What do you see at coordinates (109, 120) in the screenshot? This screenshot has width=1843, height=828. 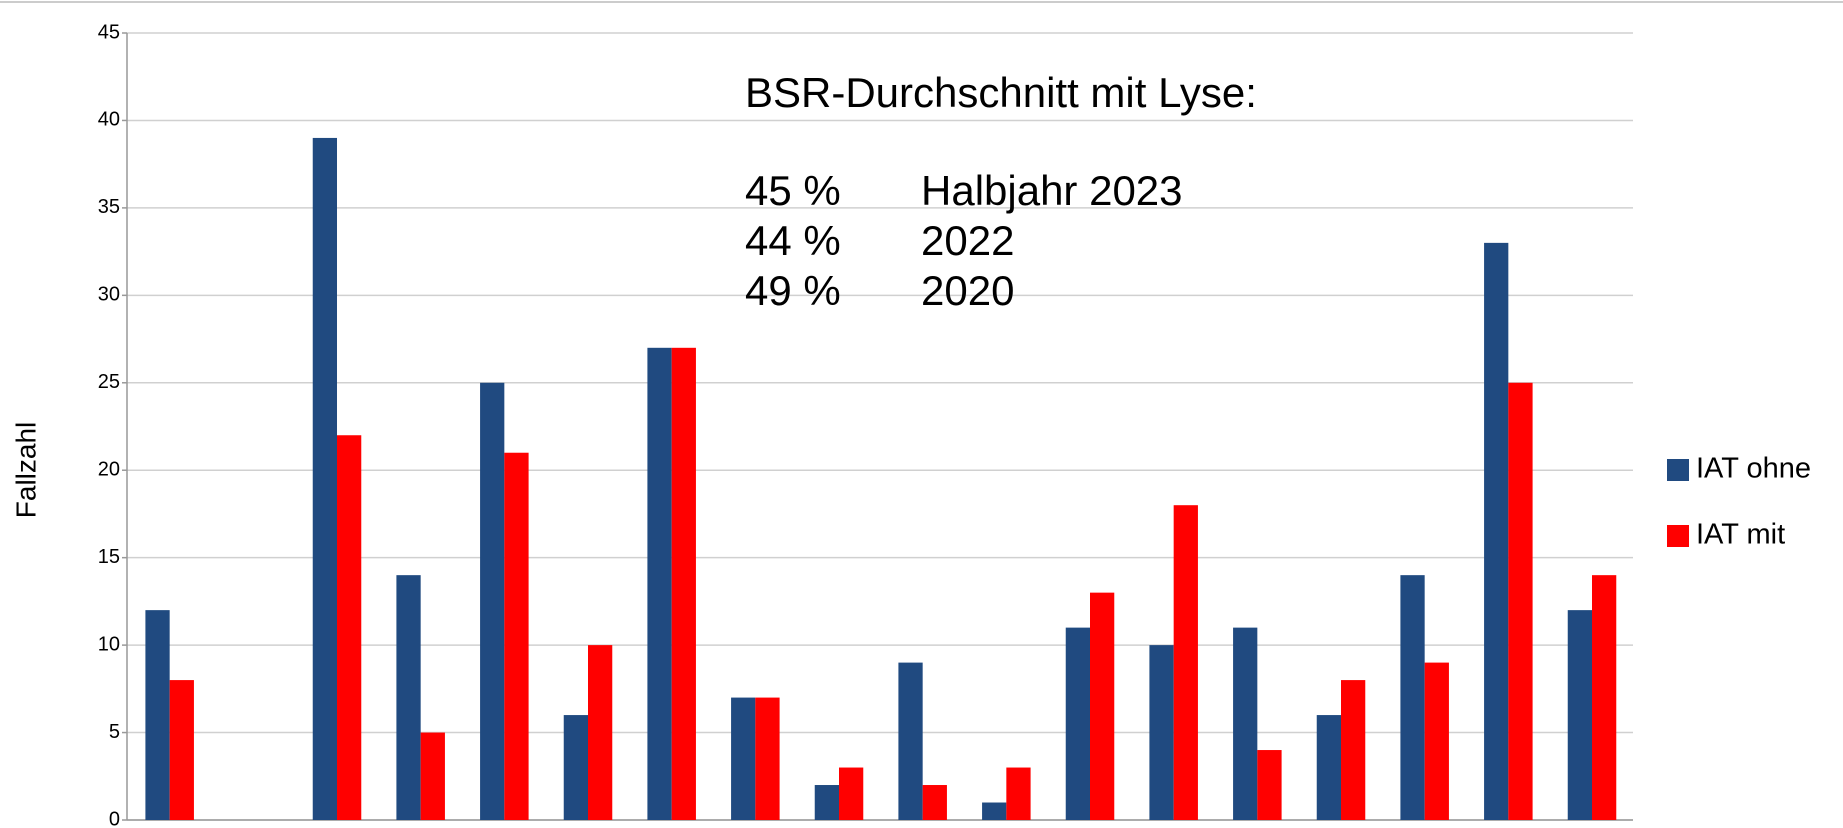 I see `y-tick-label: 40` at bounding box center [109, 120].